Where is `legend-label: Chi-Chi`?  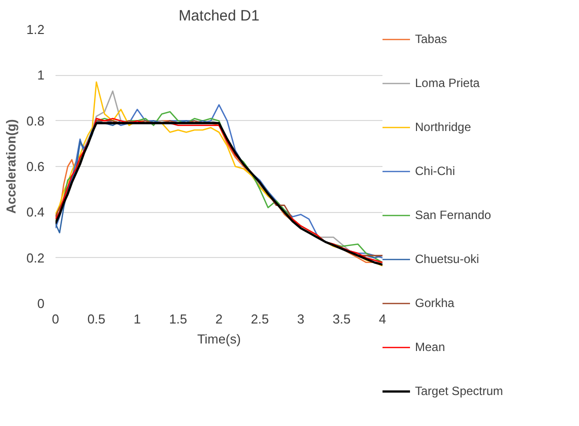
legend-label: Chi-Chi is located at coordinates (435, 171).